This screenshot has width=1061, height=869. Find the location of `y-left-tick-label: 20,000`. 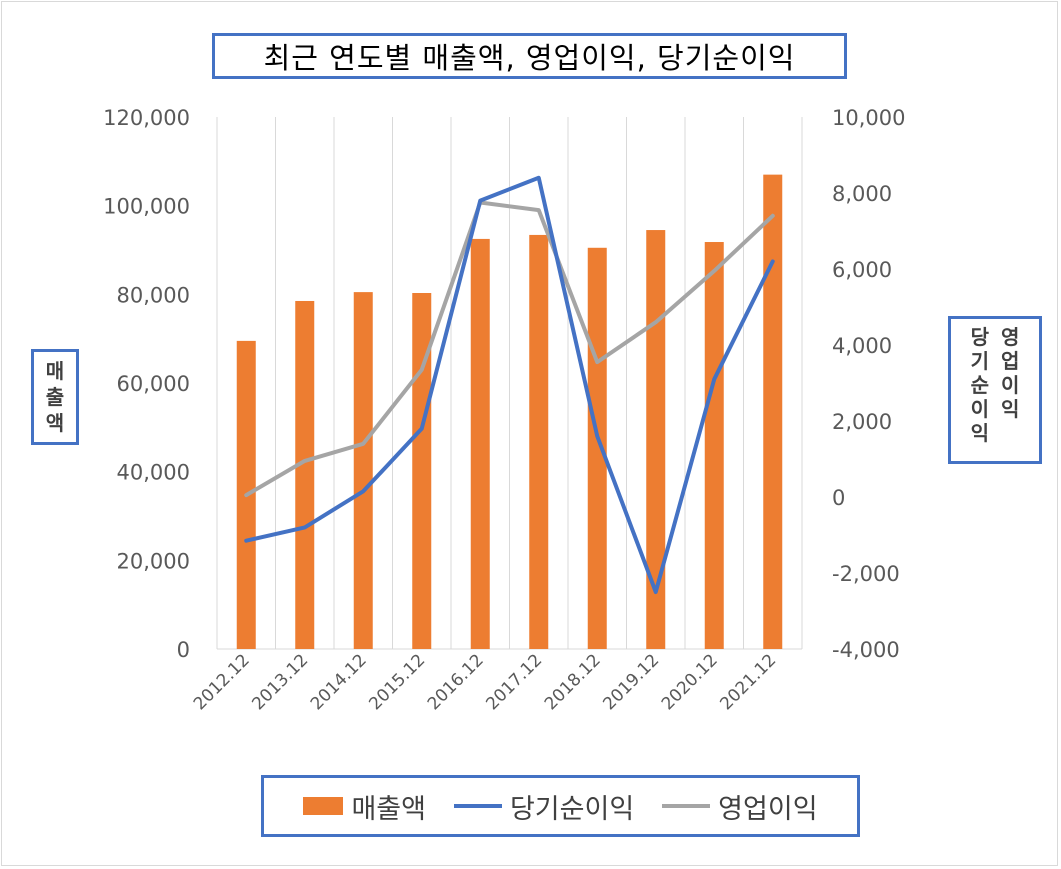

y-left-tick-label: 20,000 is located at coordinates (153, 561).